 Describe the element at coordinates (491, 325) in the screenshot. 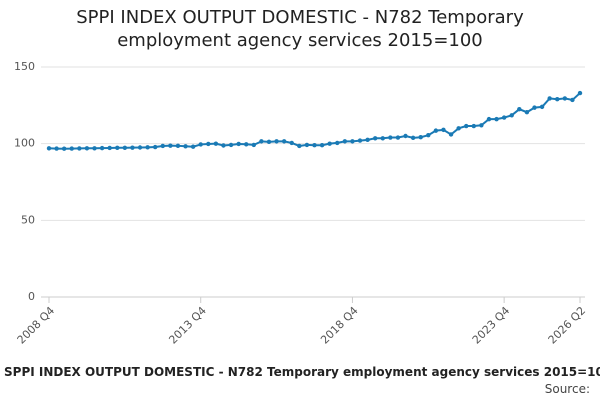

I see `x-tick-label: 2023 Q4` at that location.